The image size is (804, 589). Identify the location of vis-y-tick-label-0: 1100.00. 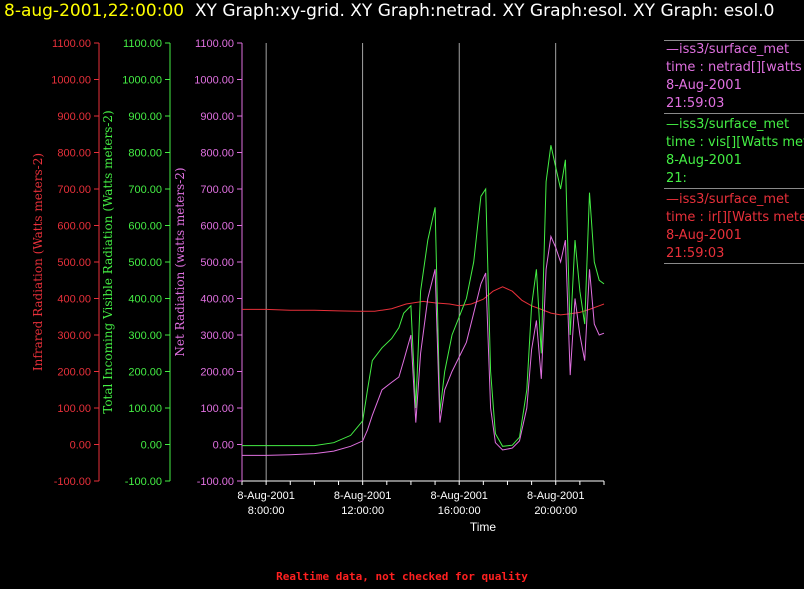
(142, 44).